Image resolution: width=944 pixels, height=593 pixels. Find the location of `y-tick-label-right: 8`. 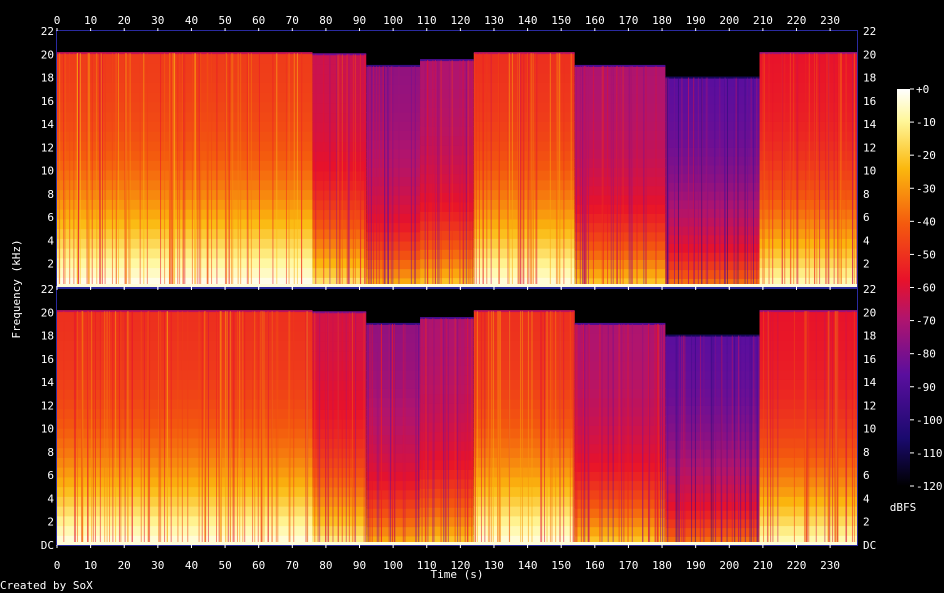

y-tick-label-right: 8 is located at coordinates (866, 452).